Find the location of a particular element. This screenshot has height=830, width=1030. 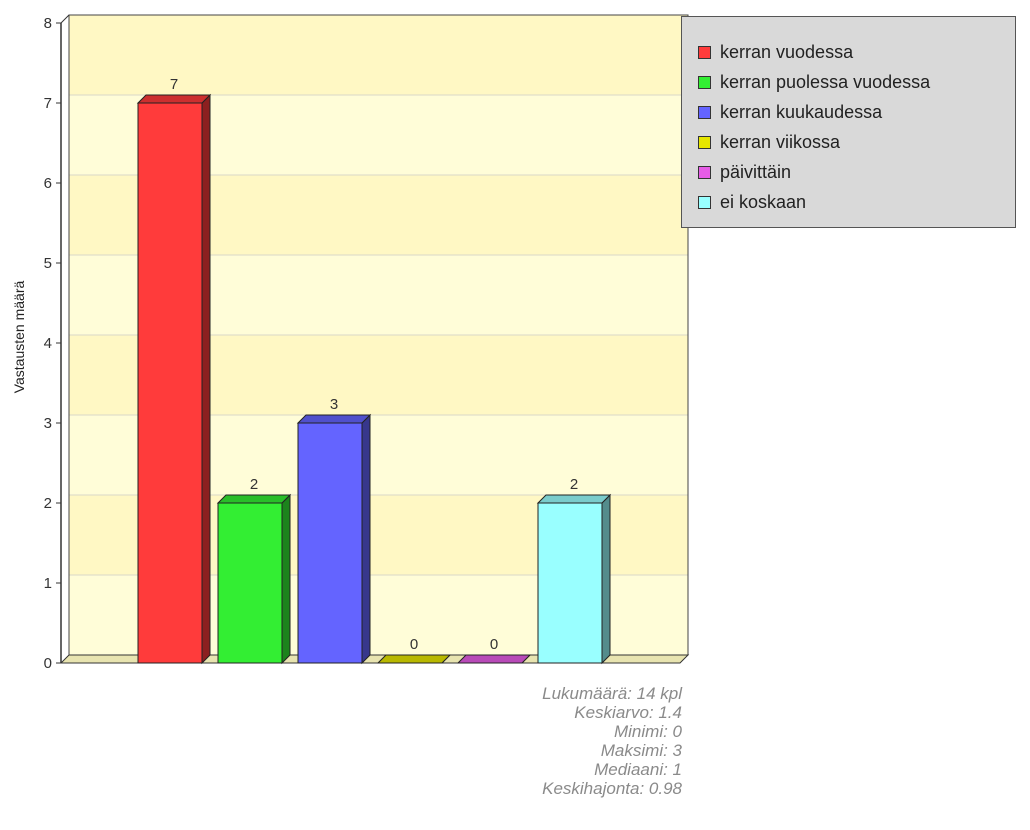

legend-label: kerran vuodessa is located at coordinates (787, 51).